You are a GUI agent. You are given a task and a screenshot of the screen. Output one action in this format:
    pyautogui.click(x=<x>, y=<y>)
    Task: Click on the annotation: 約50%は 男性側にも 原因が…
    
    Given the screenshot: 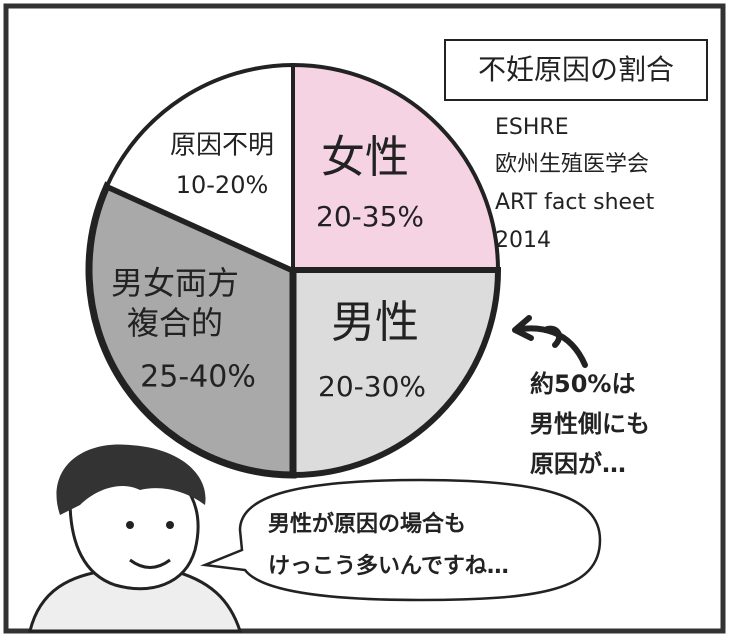 What is the action you would take?
    pyautogui.click(x=590, y=424)
    